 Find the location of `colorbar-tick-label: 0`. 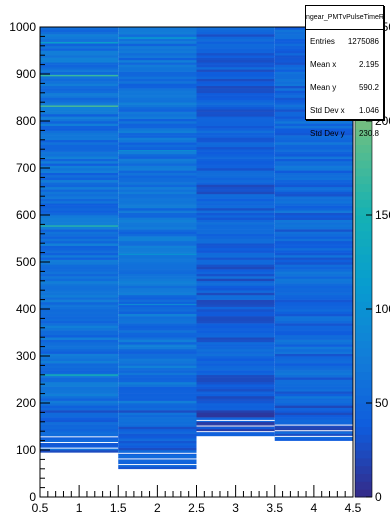

colorbar-tick-label: 0 is located at coordinates (378, 497).